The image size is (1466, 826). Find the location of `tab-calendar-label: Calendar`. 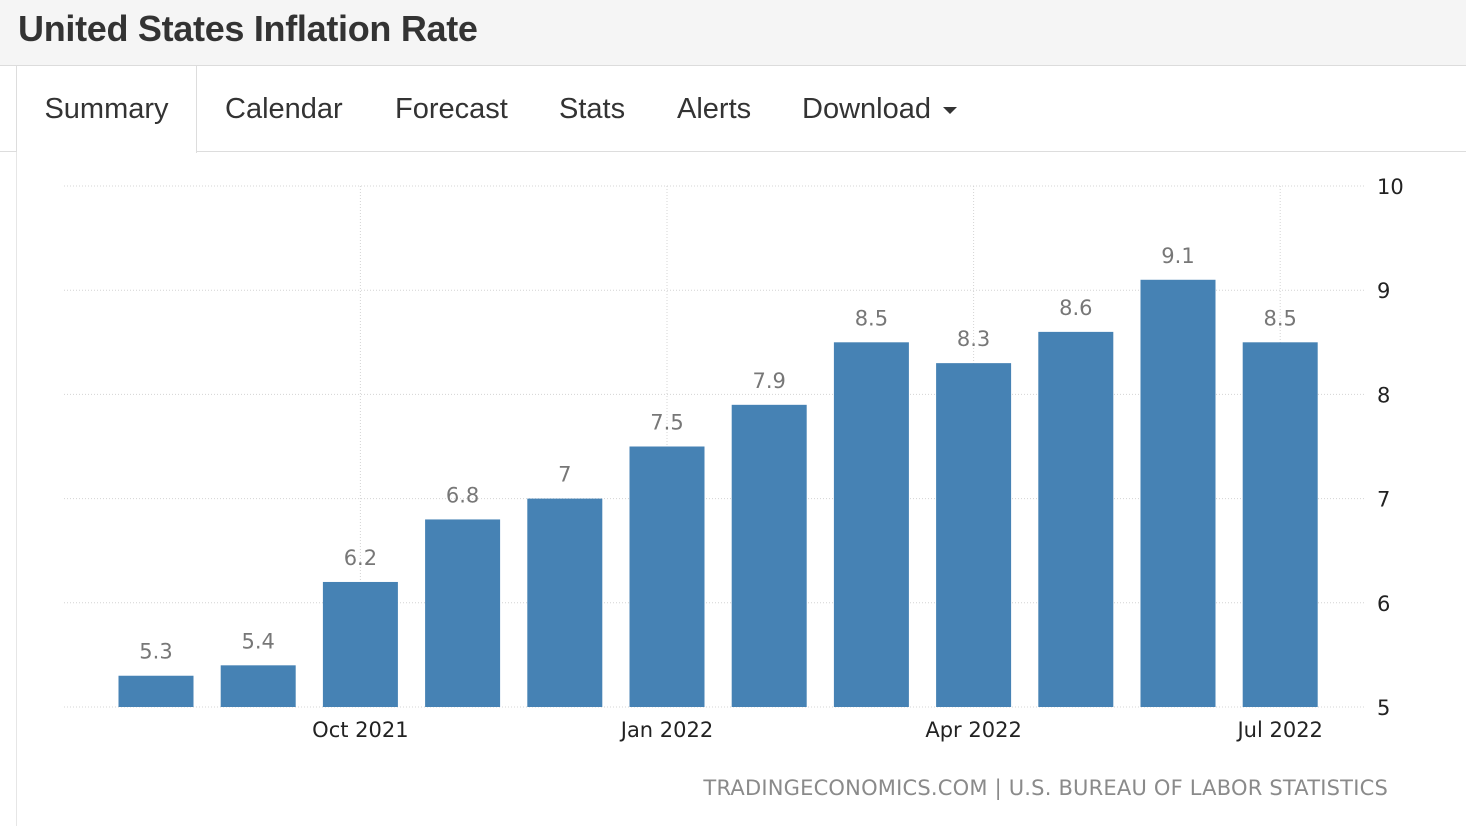

tab-calendar-label: Calendar is located at coordinates (284, 109).